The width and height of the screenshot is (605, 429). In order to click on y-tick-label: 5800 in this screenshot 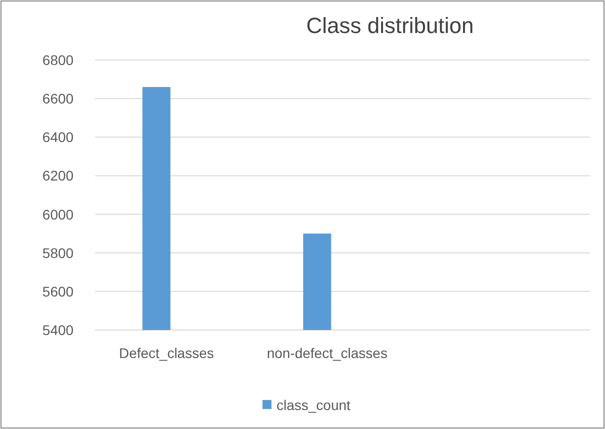, I will do `click(58, 252)`.